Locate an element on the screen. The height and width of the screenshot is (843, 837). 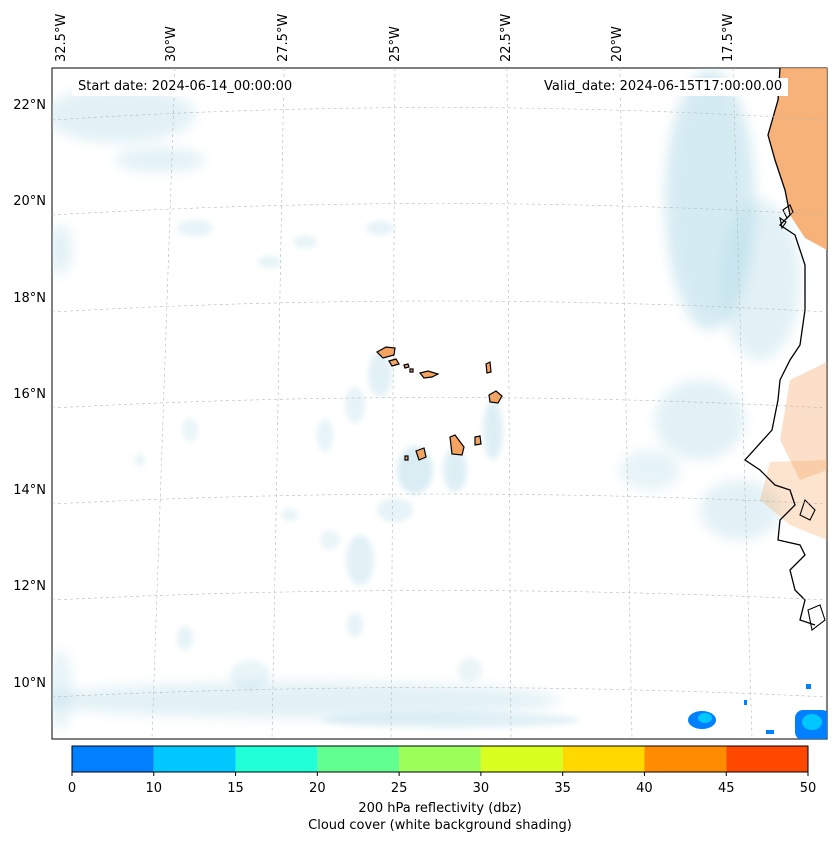
reflectivity-patches is located at coordinates (757, 711).